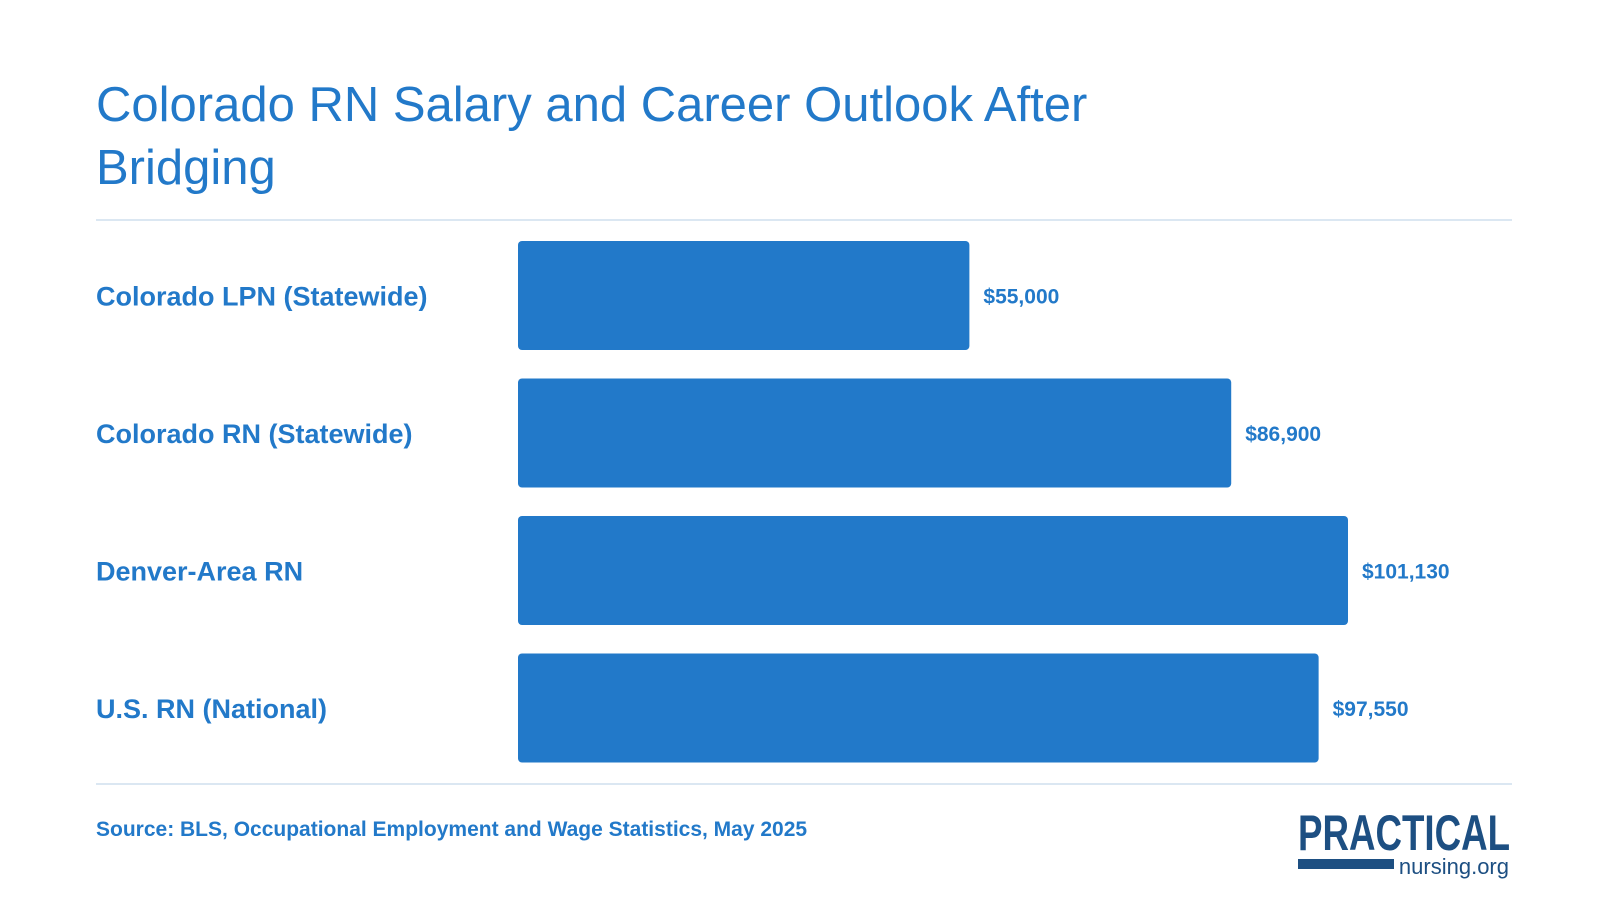 The height and width of the screenshot is (900, 1600). I want to click on logo-bottom-text: nursing.org, so click(1454, 866).